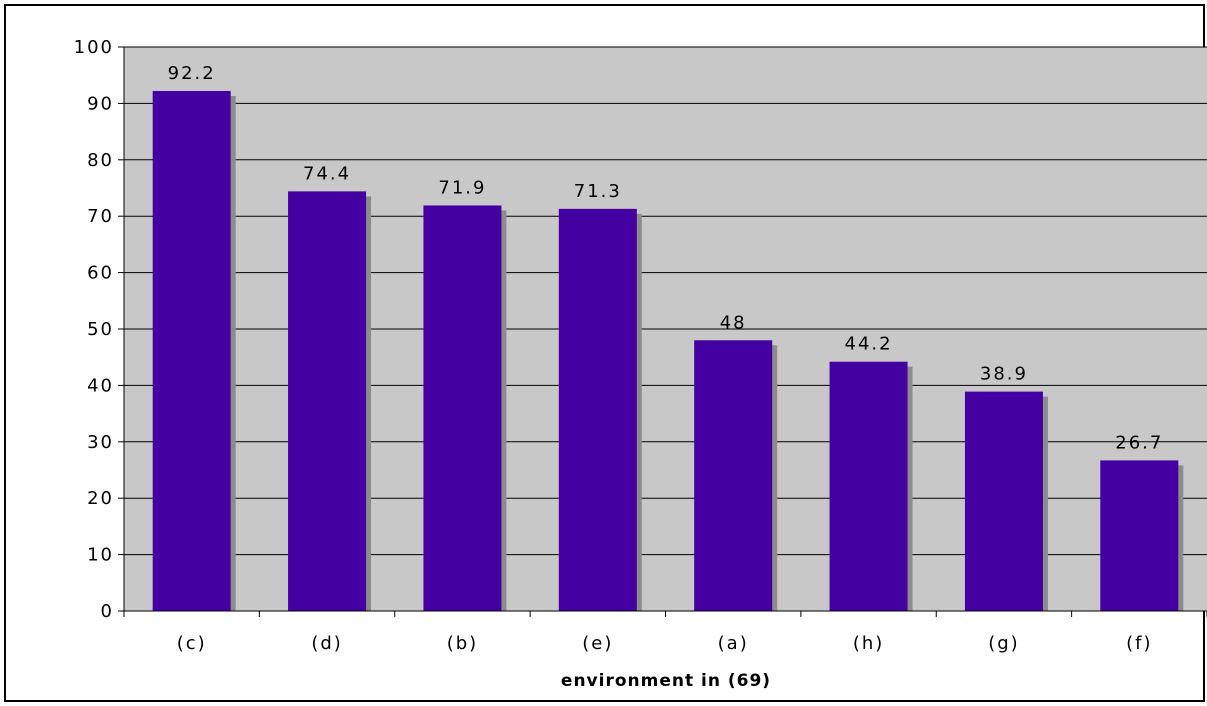 The height and width of the screenshot is (706, 1207). Describe the element at coordinates (1004, 374) in the screenshot. I see `data-label: 38.9` at that location.